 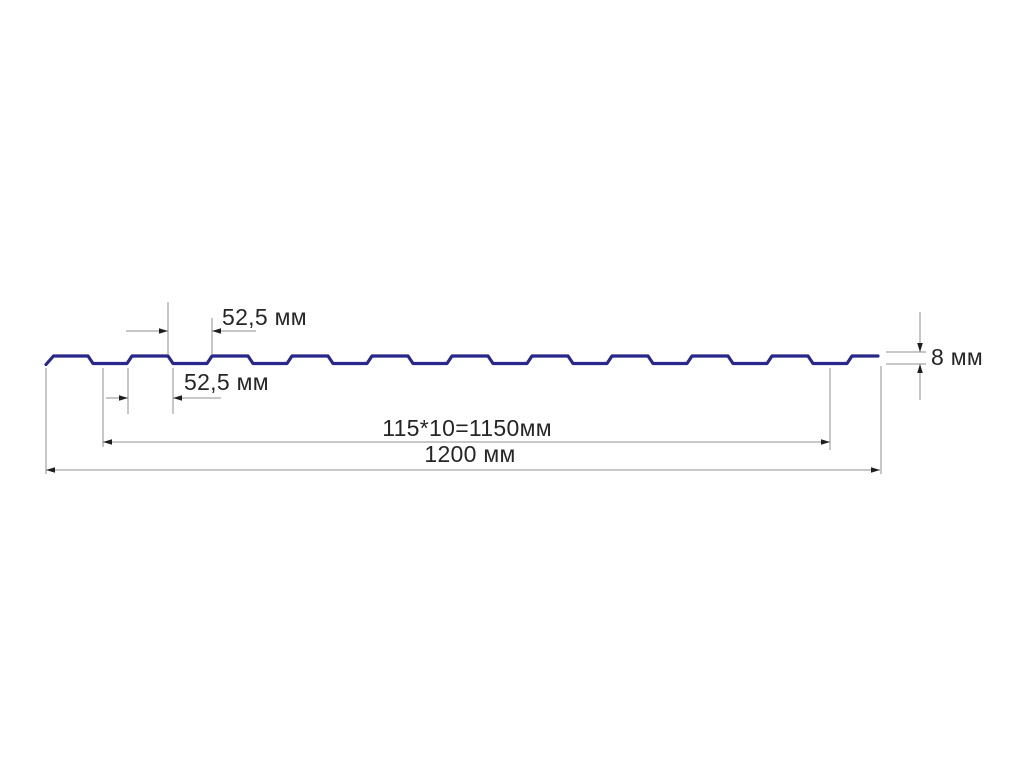 I want to click on dimension-label-working-width: 115*10=1150мм, so click(x=467, y=428).